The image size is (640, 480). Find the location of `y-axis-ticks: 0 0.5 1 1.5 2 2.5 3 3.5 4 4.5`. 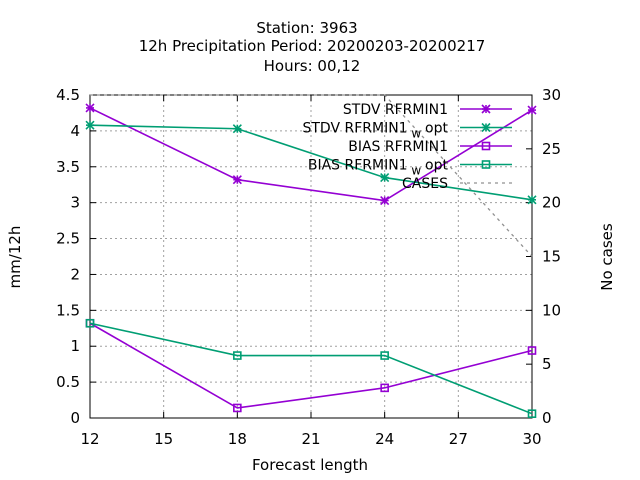

y-axis-ticks: 0 0.5 1 1.5 2 2.5 3 3.5 4 4.5 is located at coordinates (76, 256).